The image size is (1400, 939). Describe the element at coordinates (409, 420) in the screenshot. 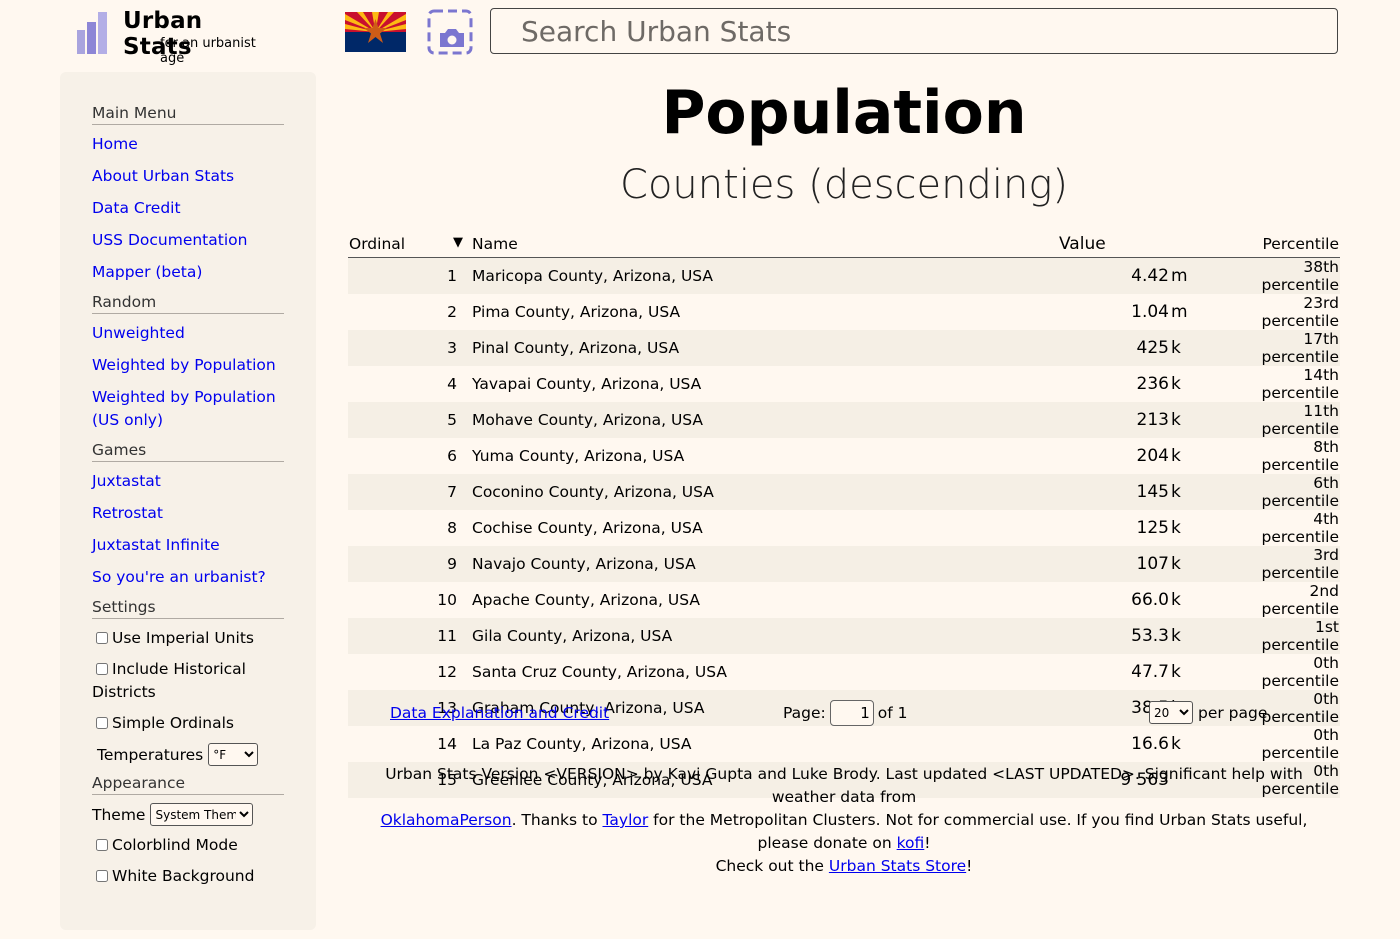

I see `row-ordinal: 5` at that location.